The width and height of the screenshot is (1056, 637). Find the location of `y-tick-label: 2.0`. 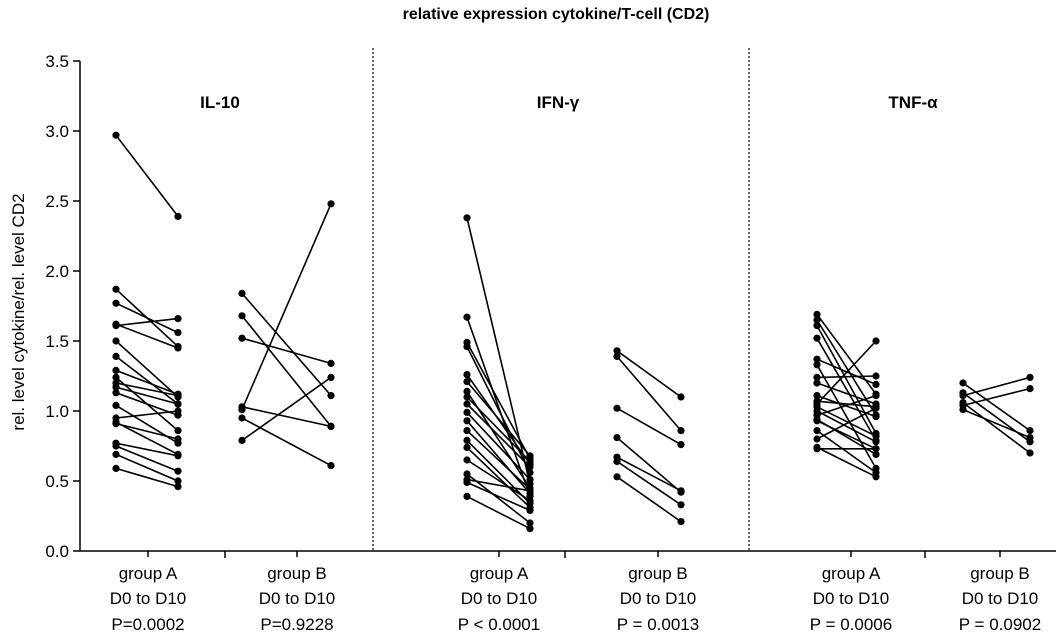

y-tick-label: 2.0 is located at coordinates (57, 271).